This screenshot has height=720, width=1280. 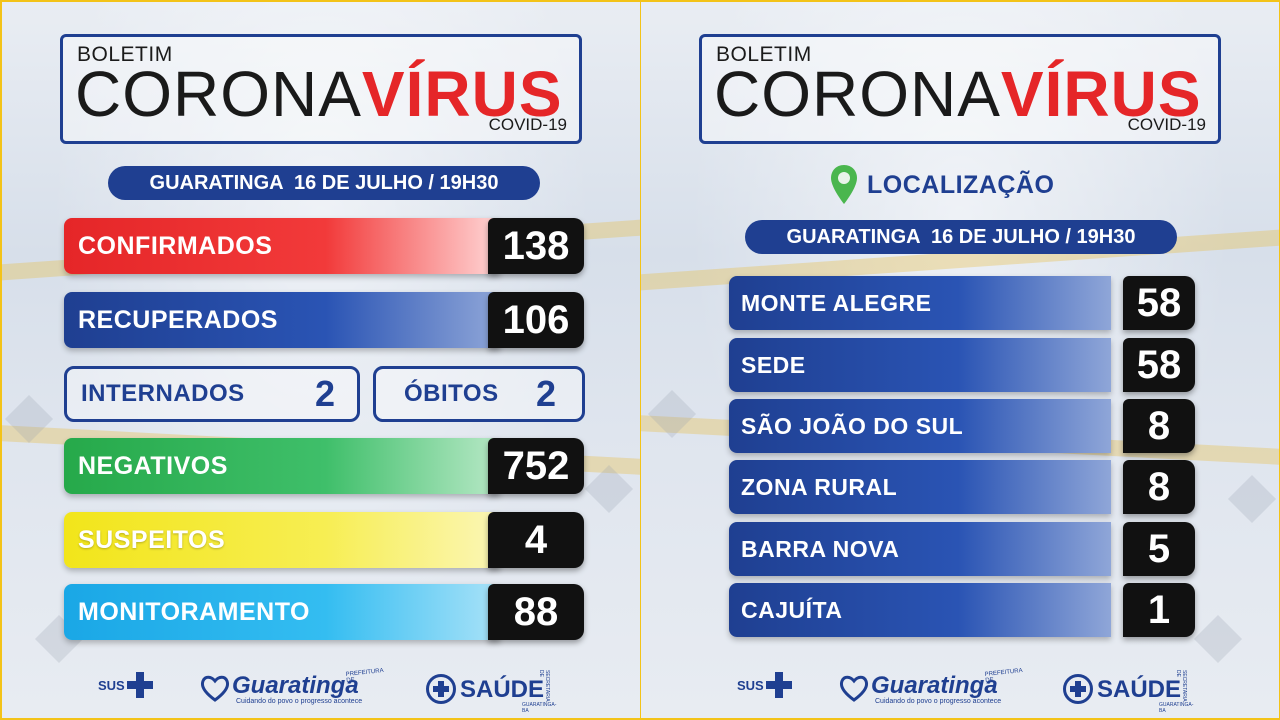 What do you see at coordinates (920, 365) in the screenshot?
I see `location-label: SEDE` at bounding box center [920, 365].